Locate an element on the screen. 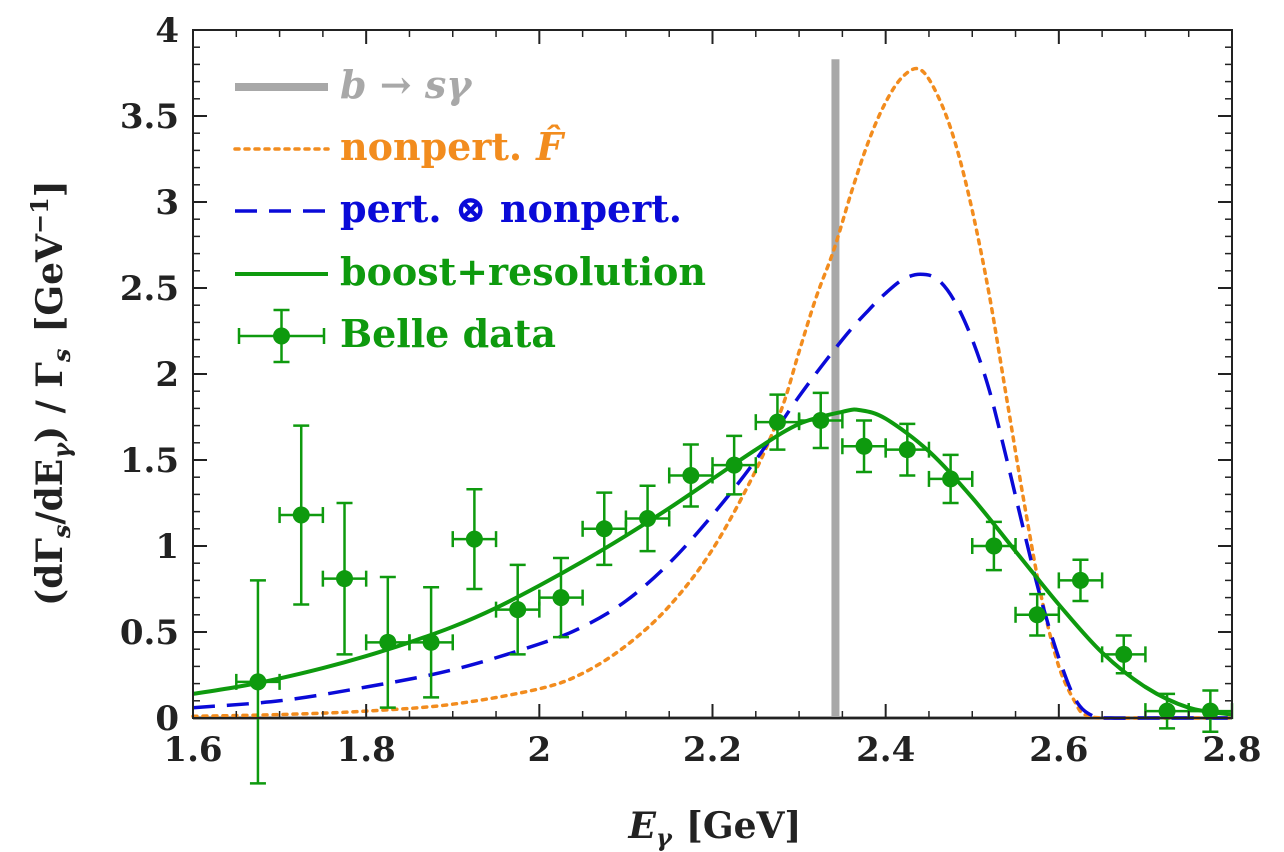  y-tick-label: 1.5 is located at coordinates (149, 461).